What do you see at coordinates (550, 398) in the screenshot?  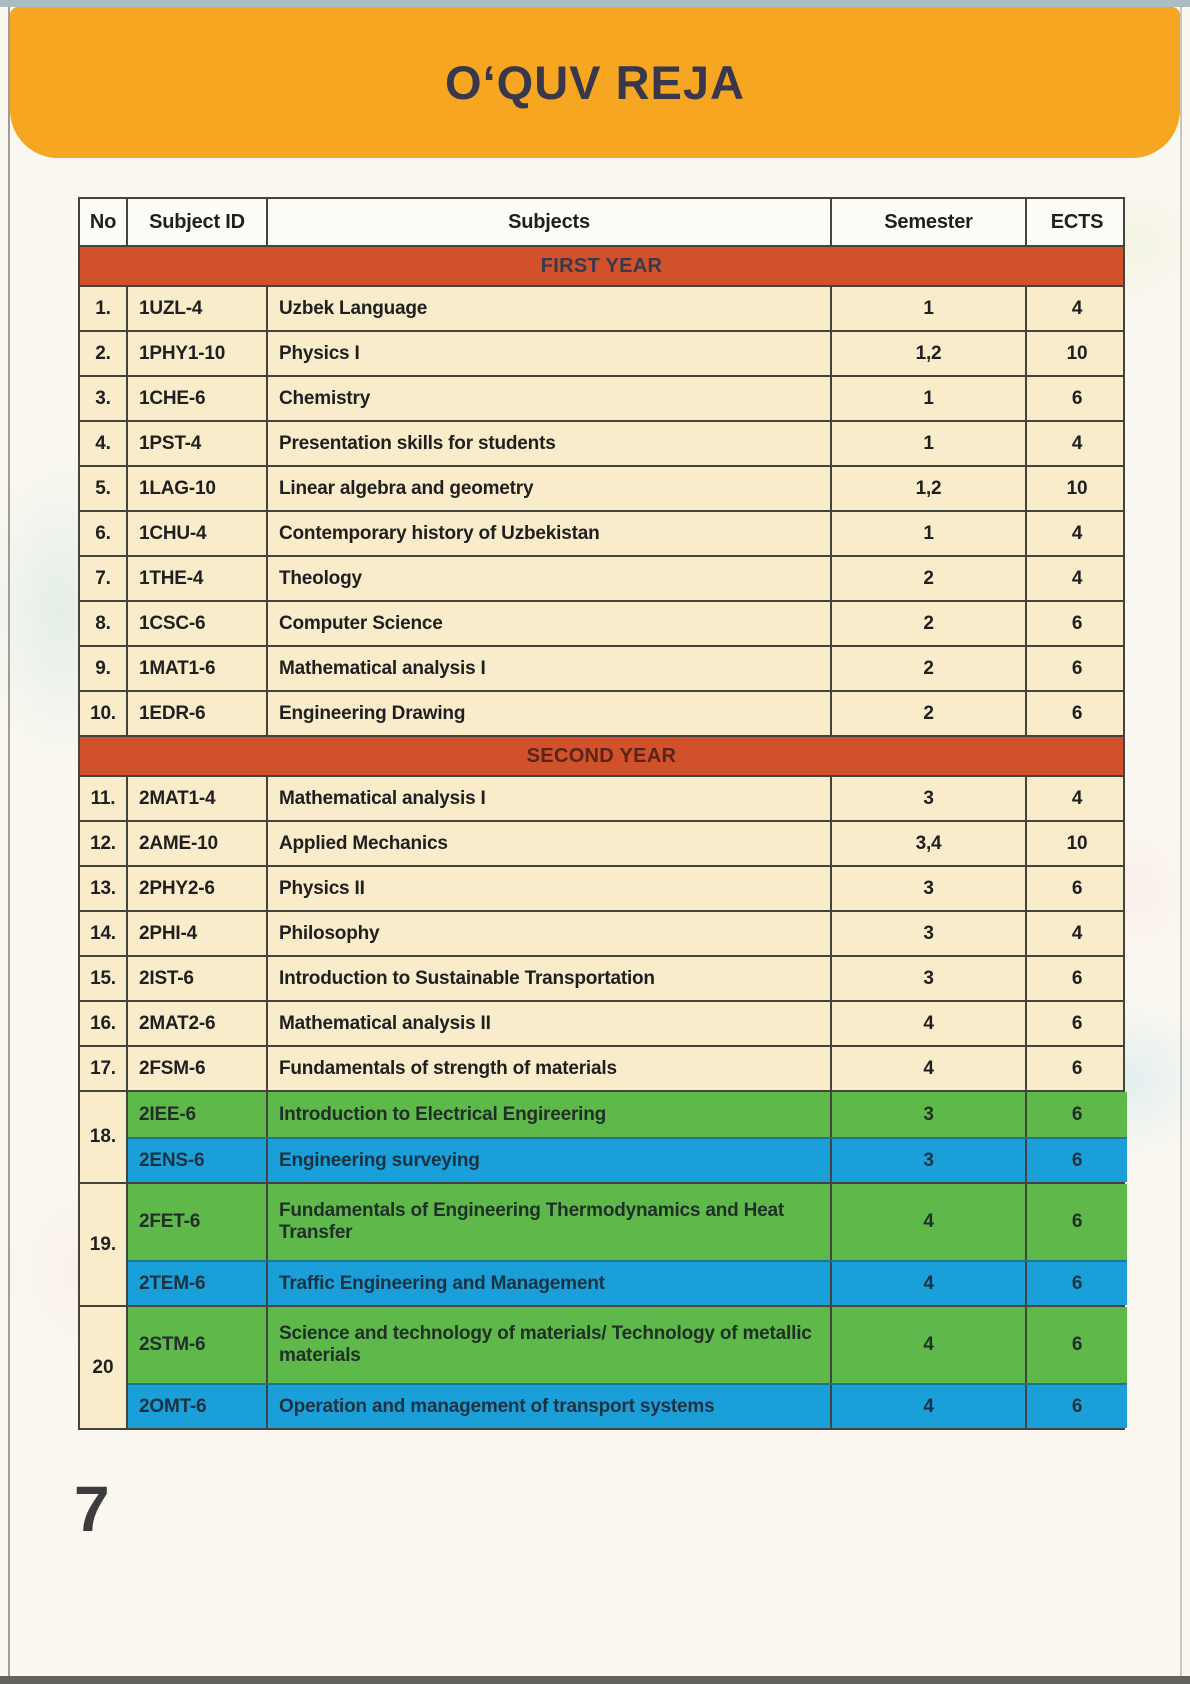 I see `cell-subject: Chemistry` at bounding box center [550, 398].